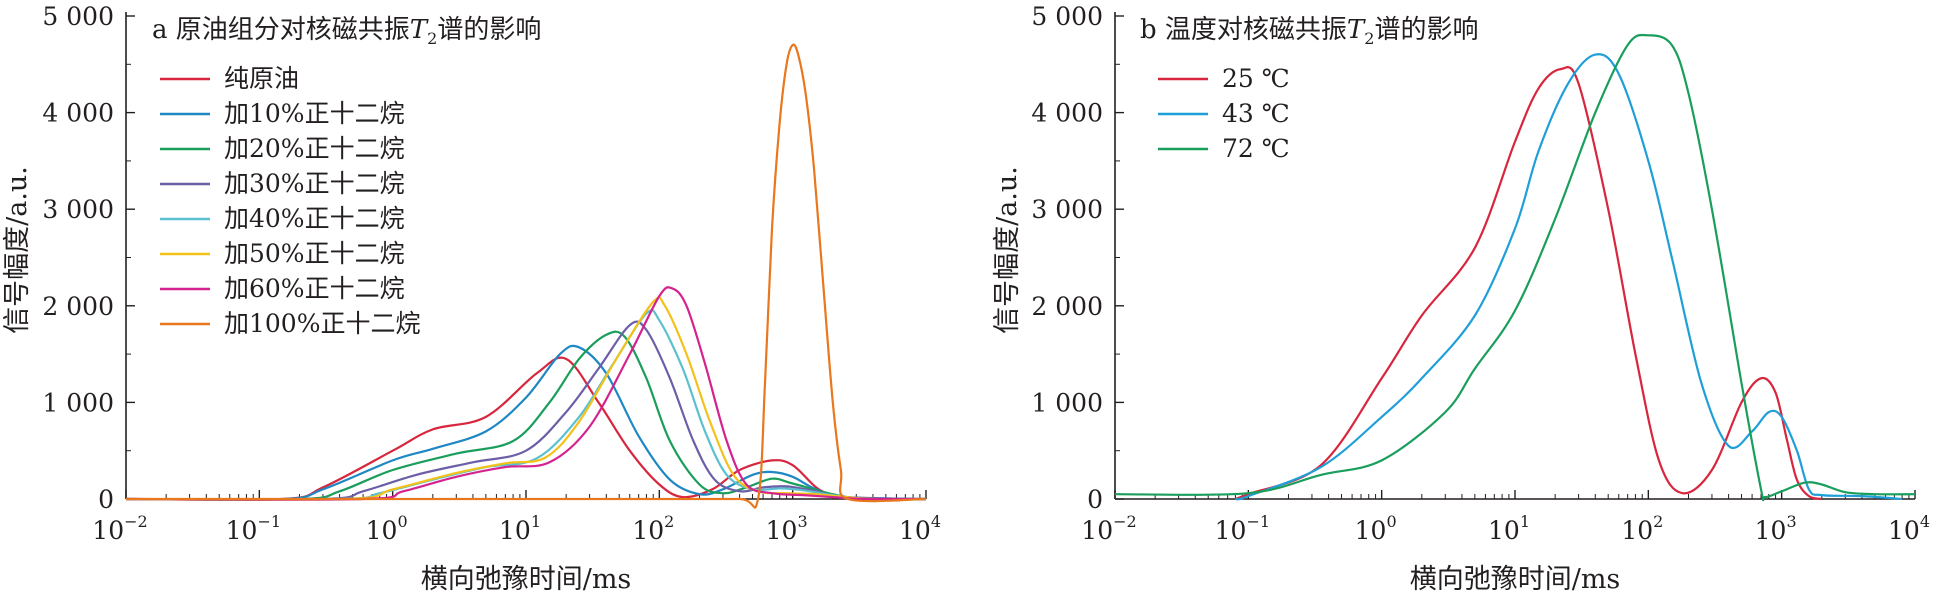 This screenshot has height=600, width=1938. Describe the element at coordinates (1243, 30) in the screenshot. I see `panel-b-title-prefix: b 温度对核磁共振` at that location.